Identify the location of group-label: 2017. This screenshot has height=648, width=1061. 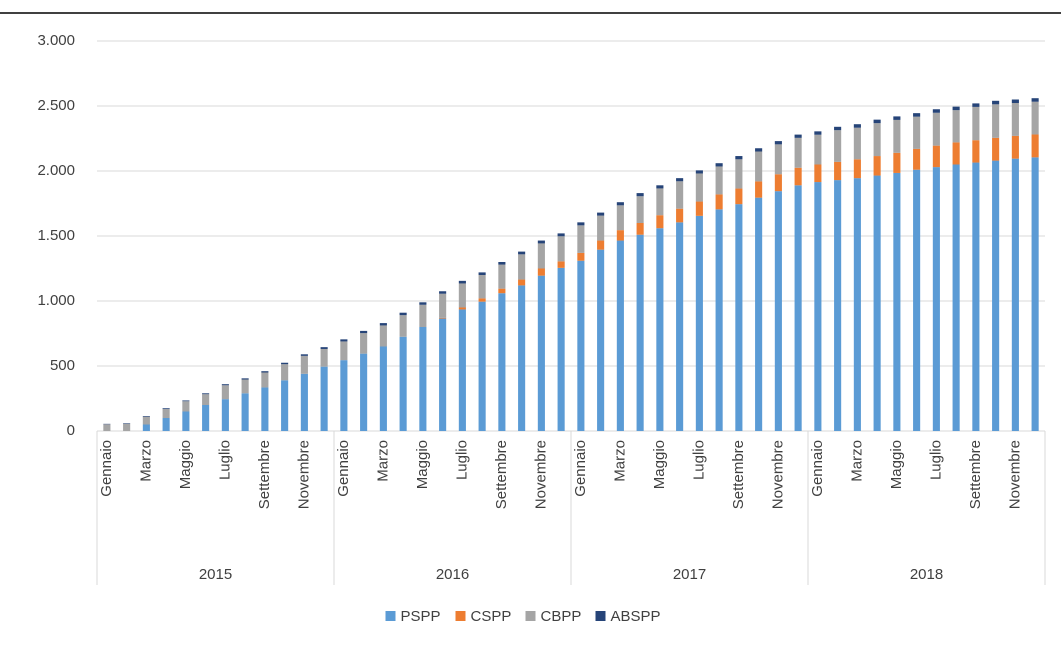
(689, 574).